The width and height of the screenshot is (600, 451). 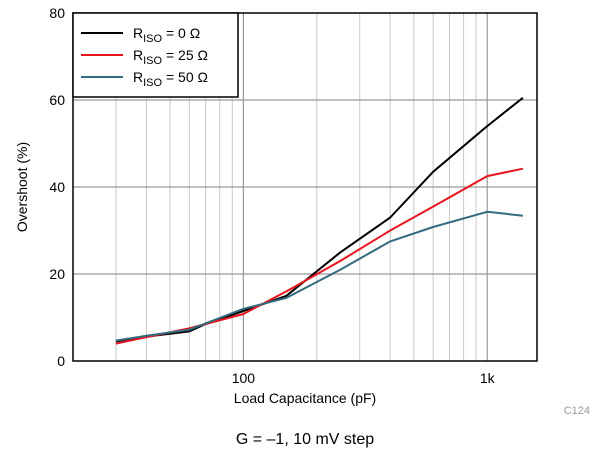 I want to click on y-tick-labels: 0 20 40 60 80, so click(x=57, y=187).